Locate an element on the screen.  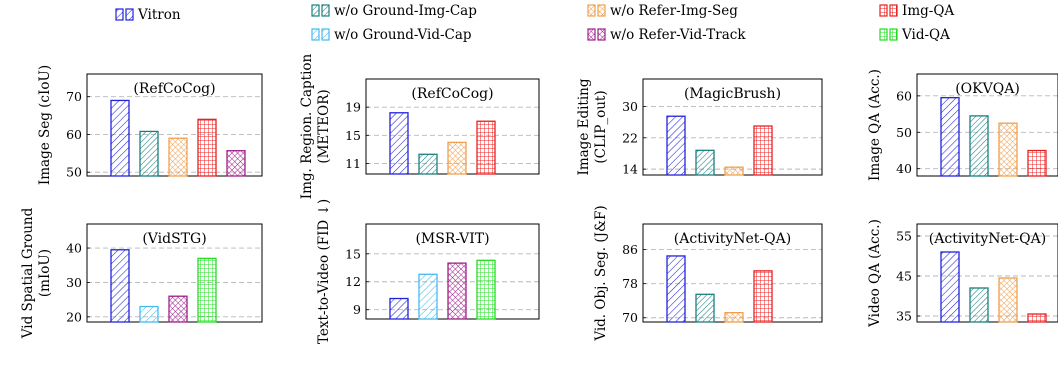
legend-item-img-qa: Img-QA is located at coordinates (916, 11).